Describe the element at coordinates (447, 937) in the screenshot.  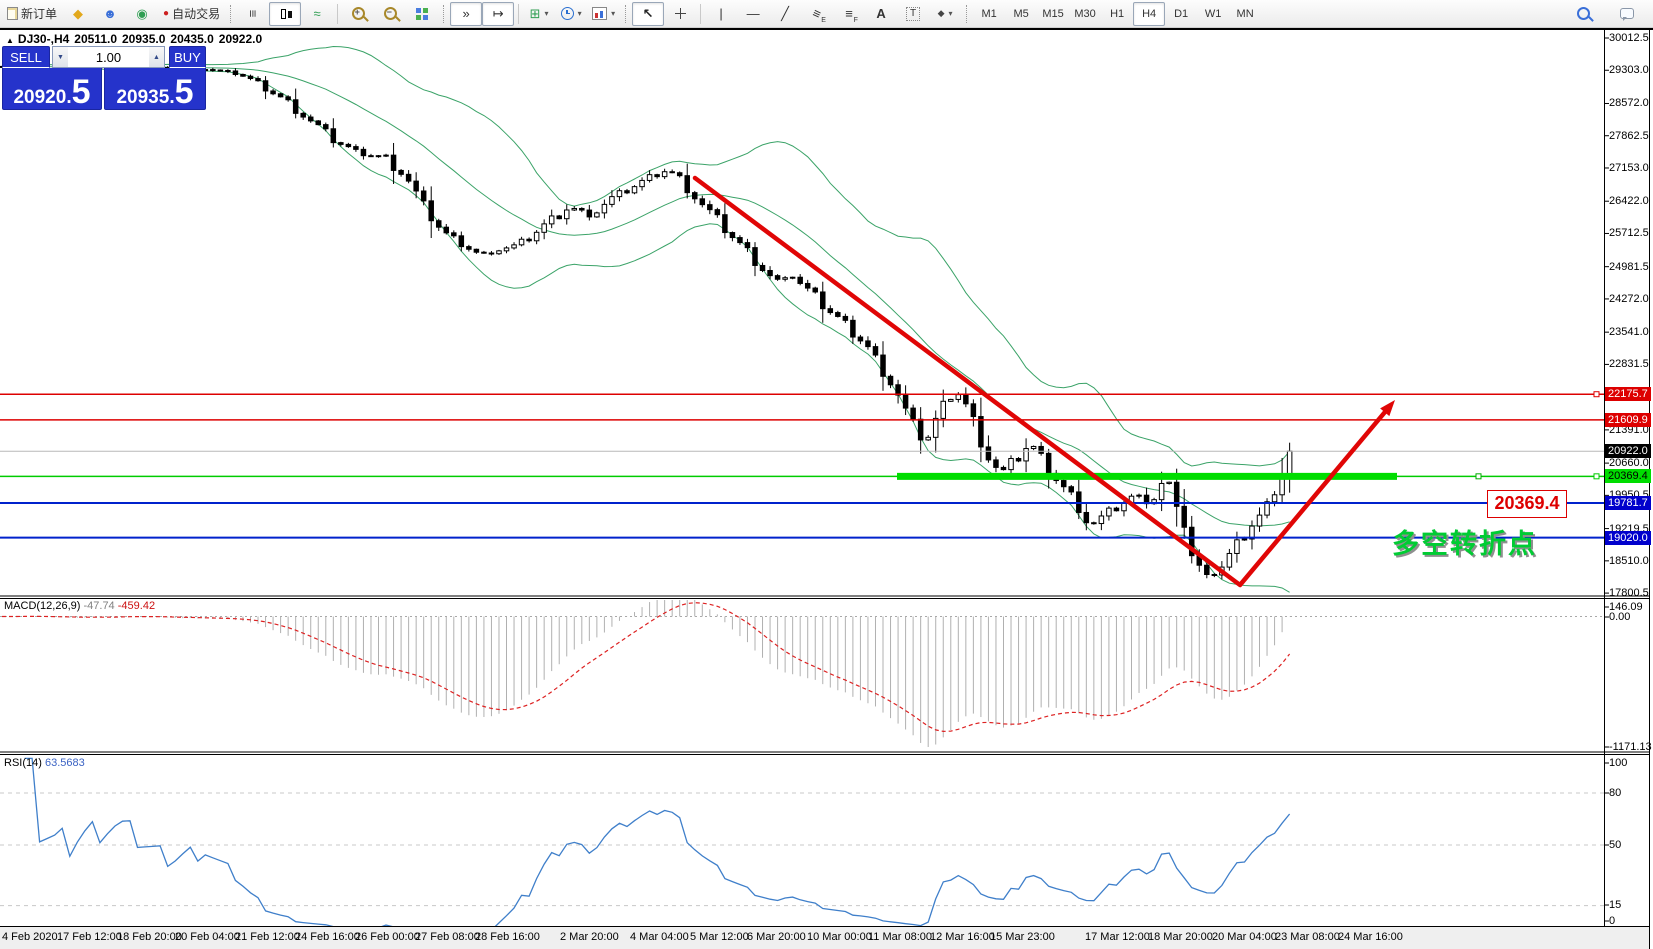
I see `date-tick-label: 27 Feb 08:00` at that location.